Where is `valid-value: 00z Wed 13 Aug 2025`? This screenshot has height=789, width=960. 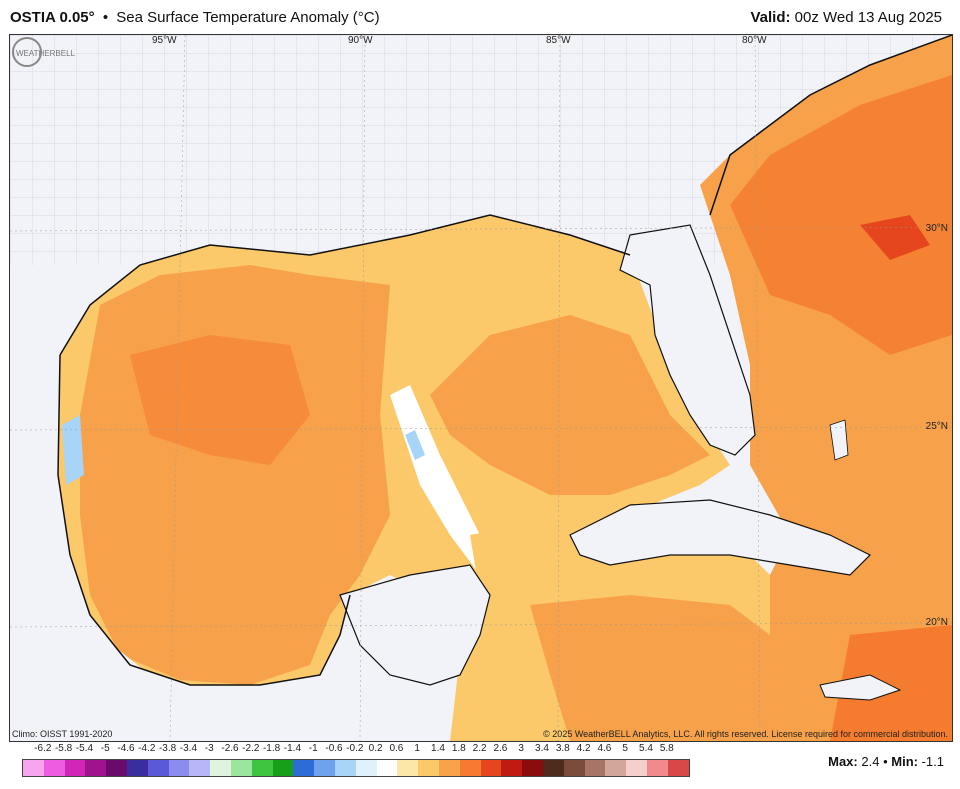
valid-value: 00z Wed 13 Aug 2025 is located at coordinates (868, 17).